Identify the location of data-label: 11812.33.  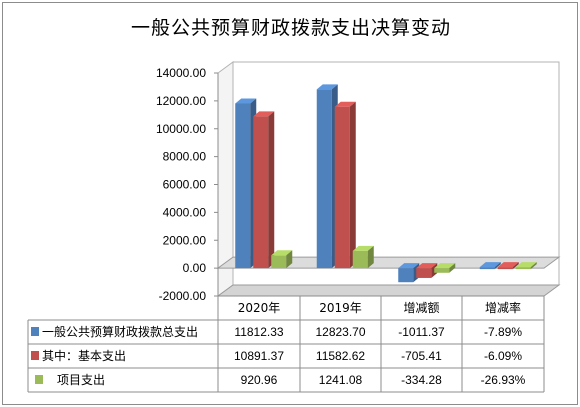
(258, 332).